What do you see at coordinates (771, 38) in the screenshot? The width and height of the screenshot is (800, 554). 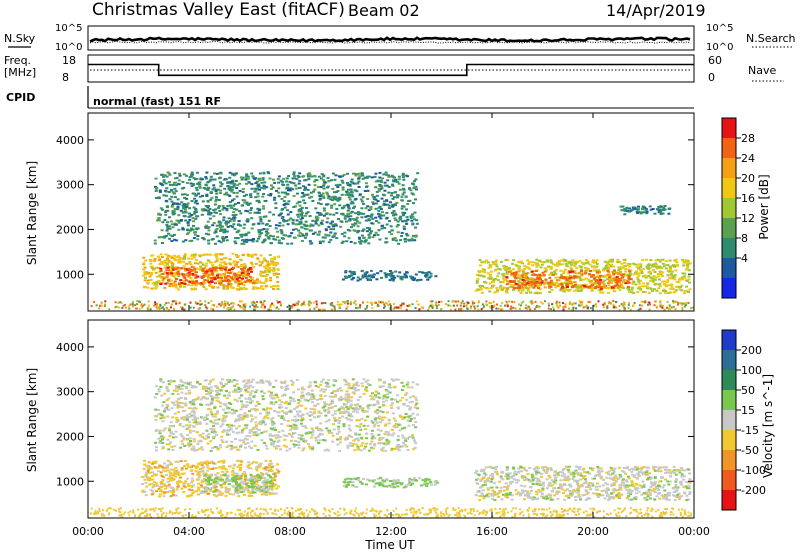 I see `nsearch-label: N.Search` at bounding box center [771, 38].